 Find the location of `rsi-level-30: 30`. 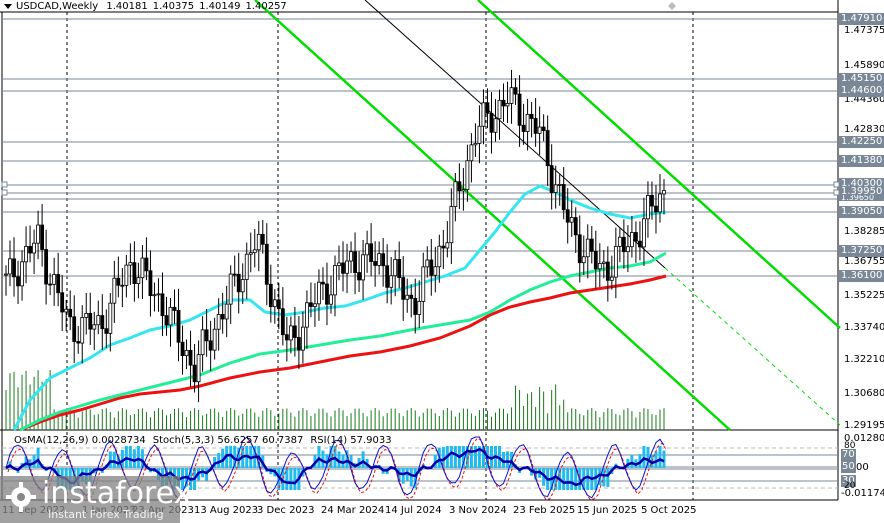

rsi-level-30: 30 is located at coordinates (848, 481).